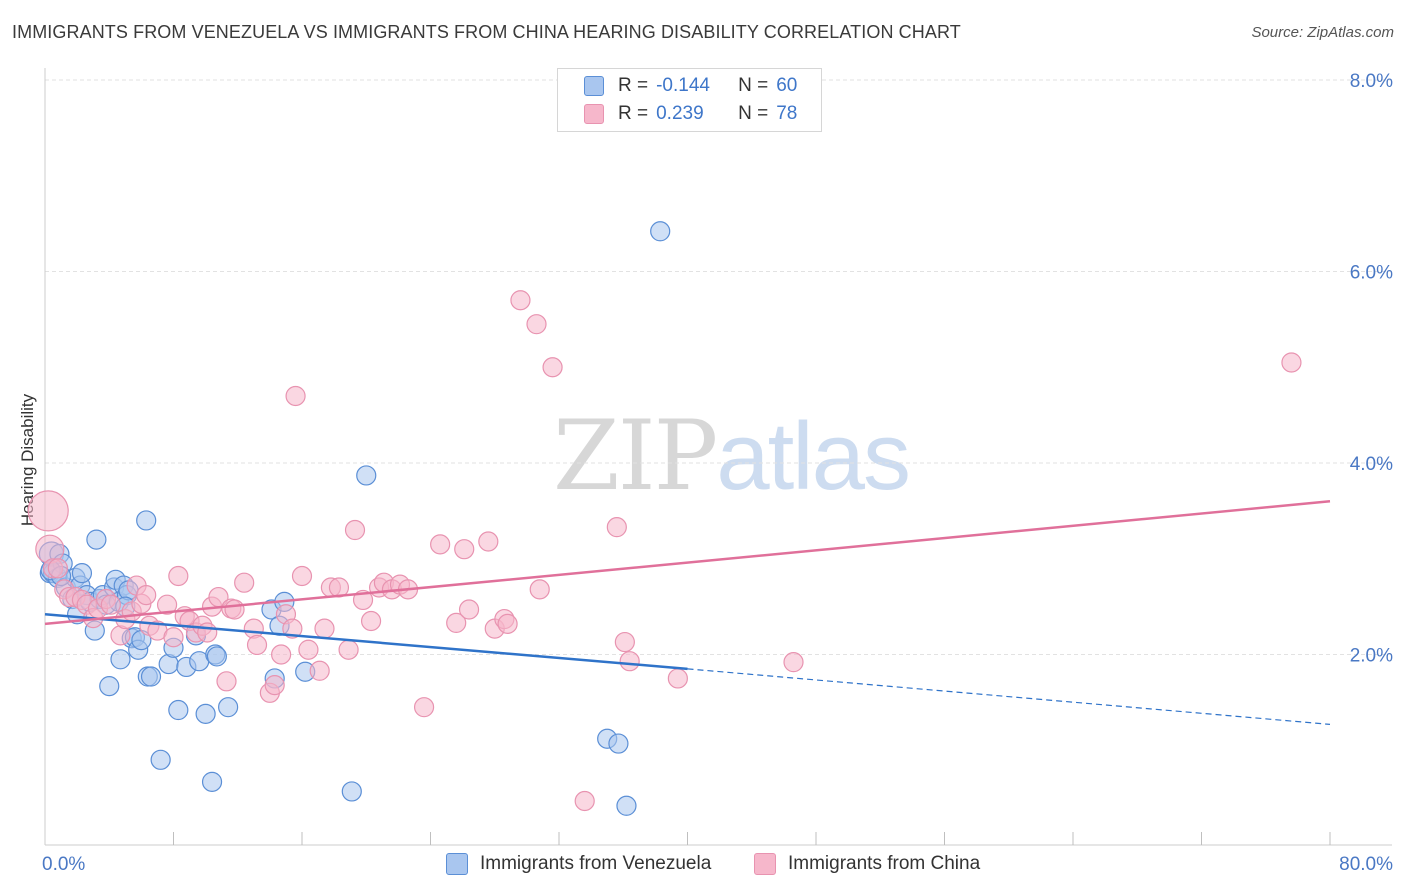  Describe the element at coordinates (1371, 81) in the screenshot. I see `y-tick-label: 8.0%` at that location.